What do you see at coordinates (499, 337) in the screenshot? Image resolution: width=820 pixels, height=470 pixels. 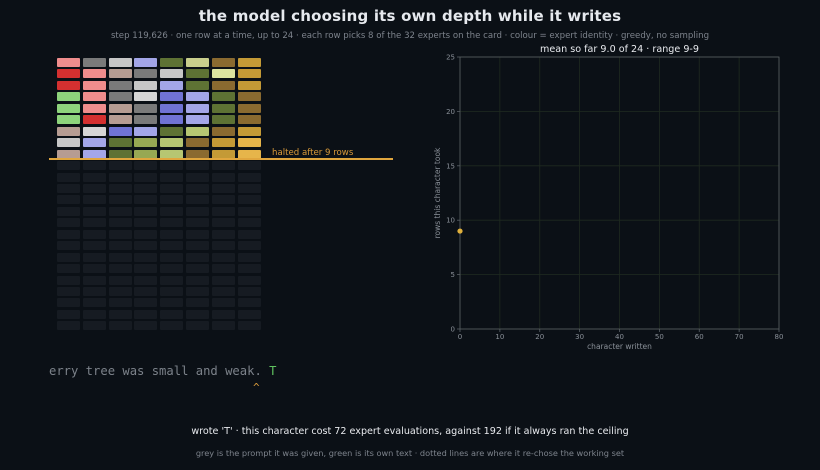 I see `x-tick-label: 10` at bounding box center [499, 337].